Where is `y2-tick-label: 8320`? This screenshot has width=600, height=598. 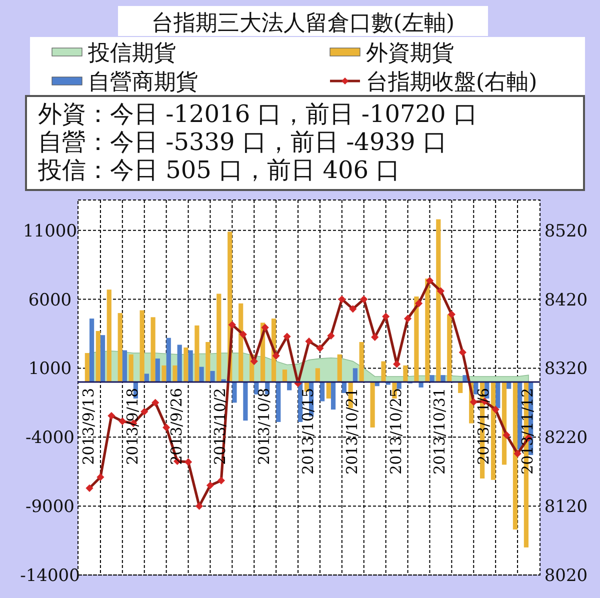
y2-tick-label: 8320 is located at coordinates (566, 369).